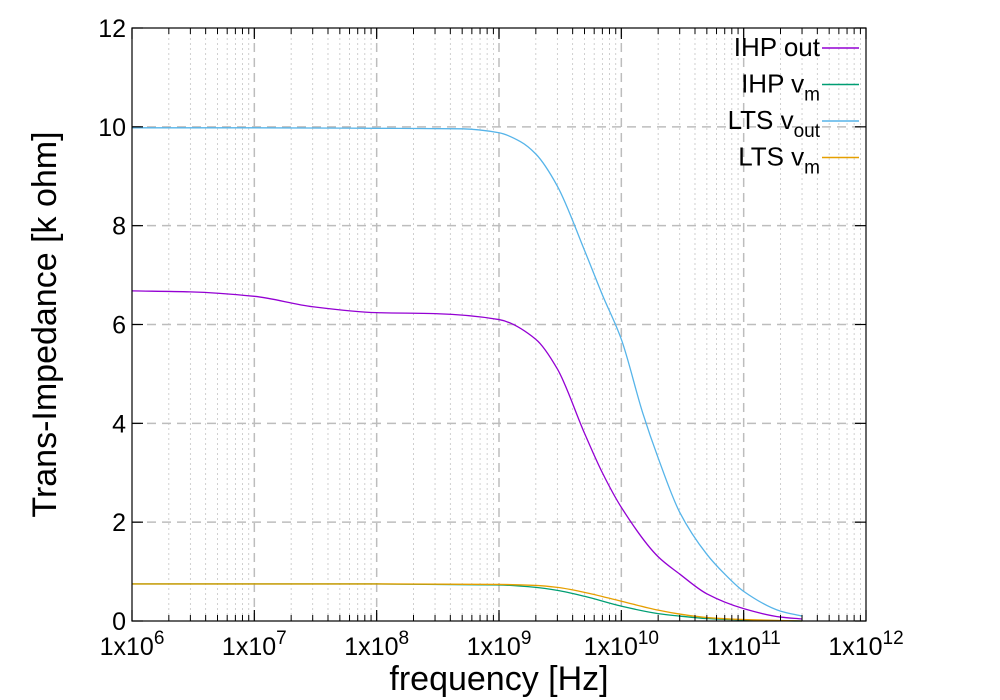 The height and width of the screenshot is (700, 1000). Describe the element at coordinates (779, 160) in the screenshot. I see `legend-label: LTS vm` at that location.